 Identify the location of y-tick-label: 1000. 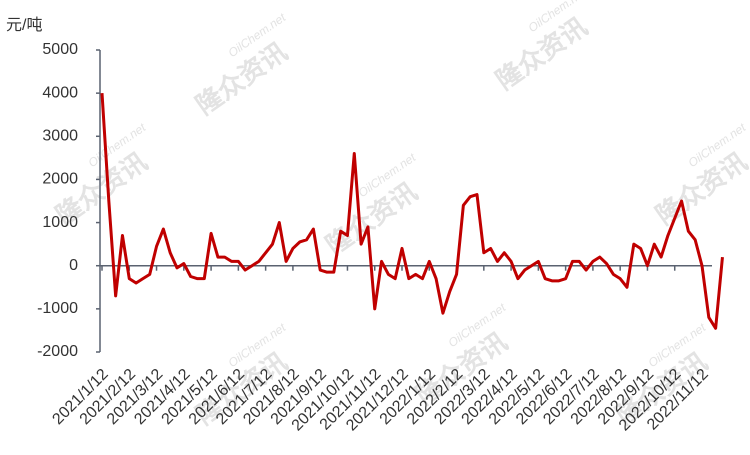
(60, 222).